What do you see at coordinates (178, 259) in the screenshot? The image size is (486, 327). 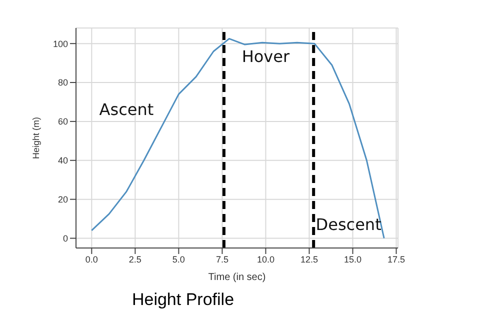 I see `x-tick-label: 5.0` at bounding box center [178, 259].